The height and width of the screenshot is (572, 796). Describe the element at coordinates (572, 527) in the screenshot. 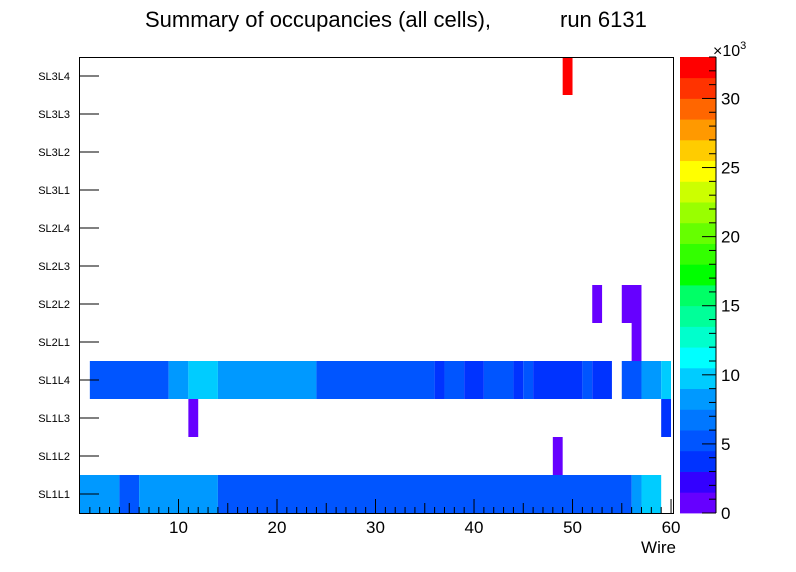

I see `x-tick-label: 50` at that location.